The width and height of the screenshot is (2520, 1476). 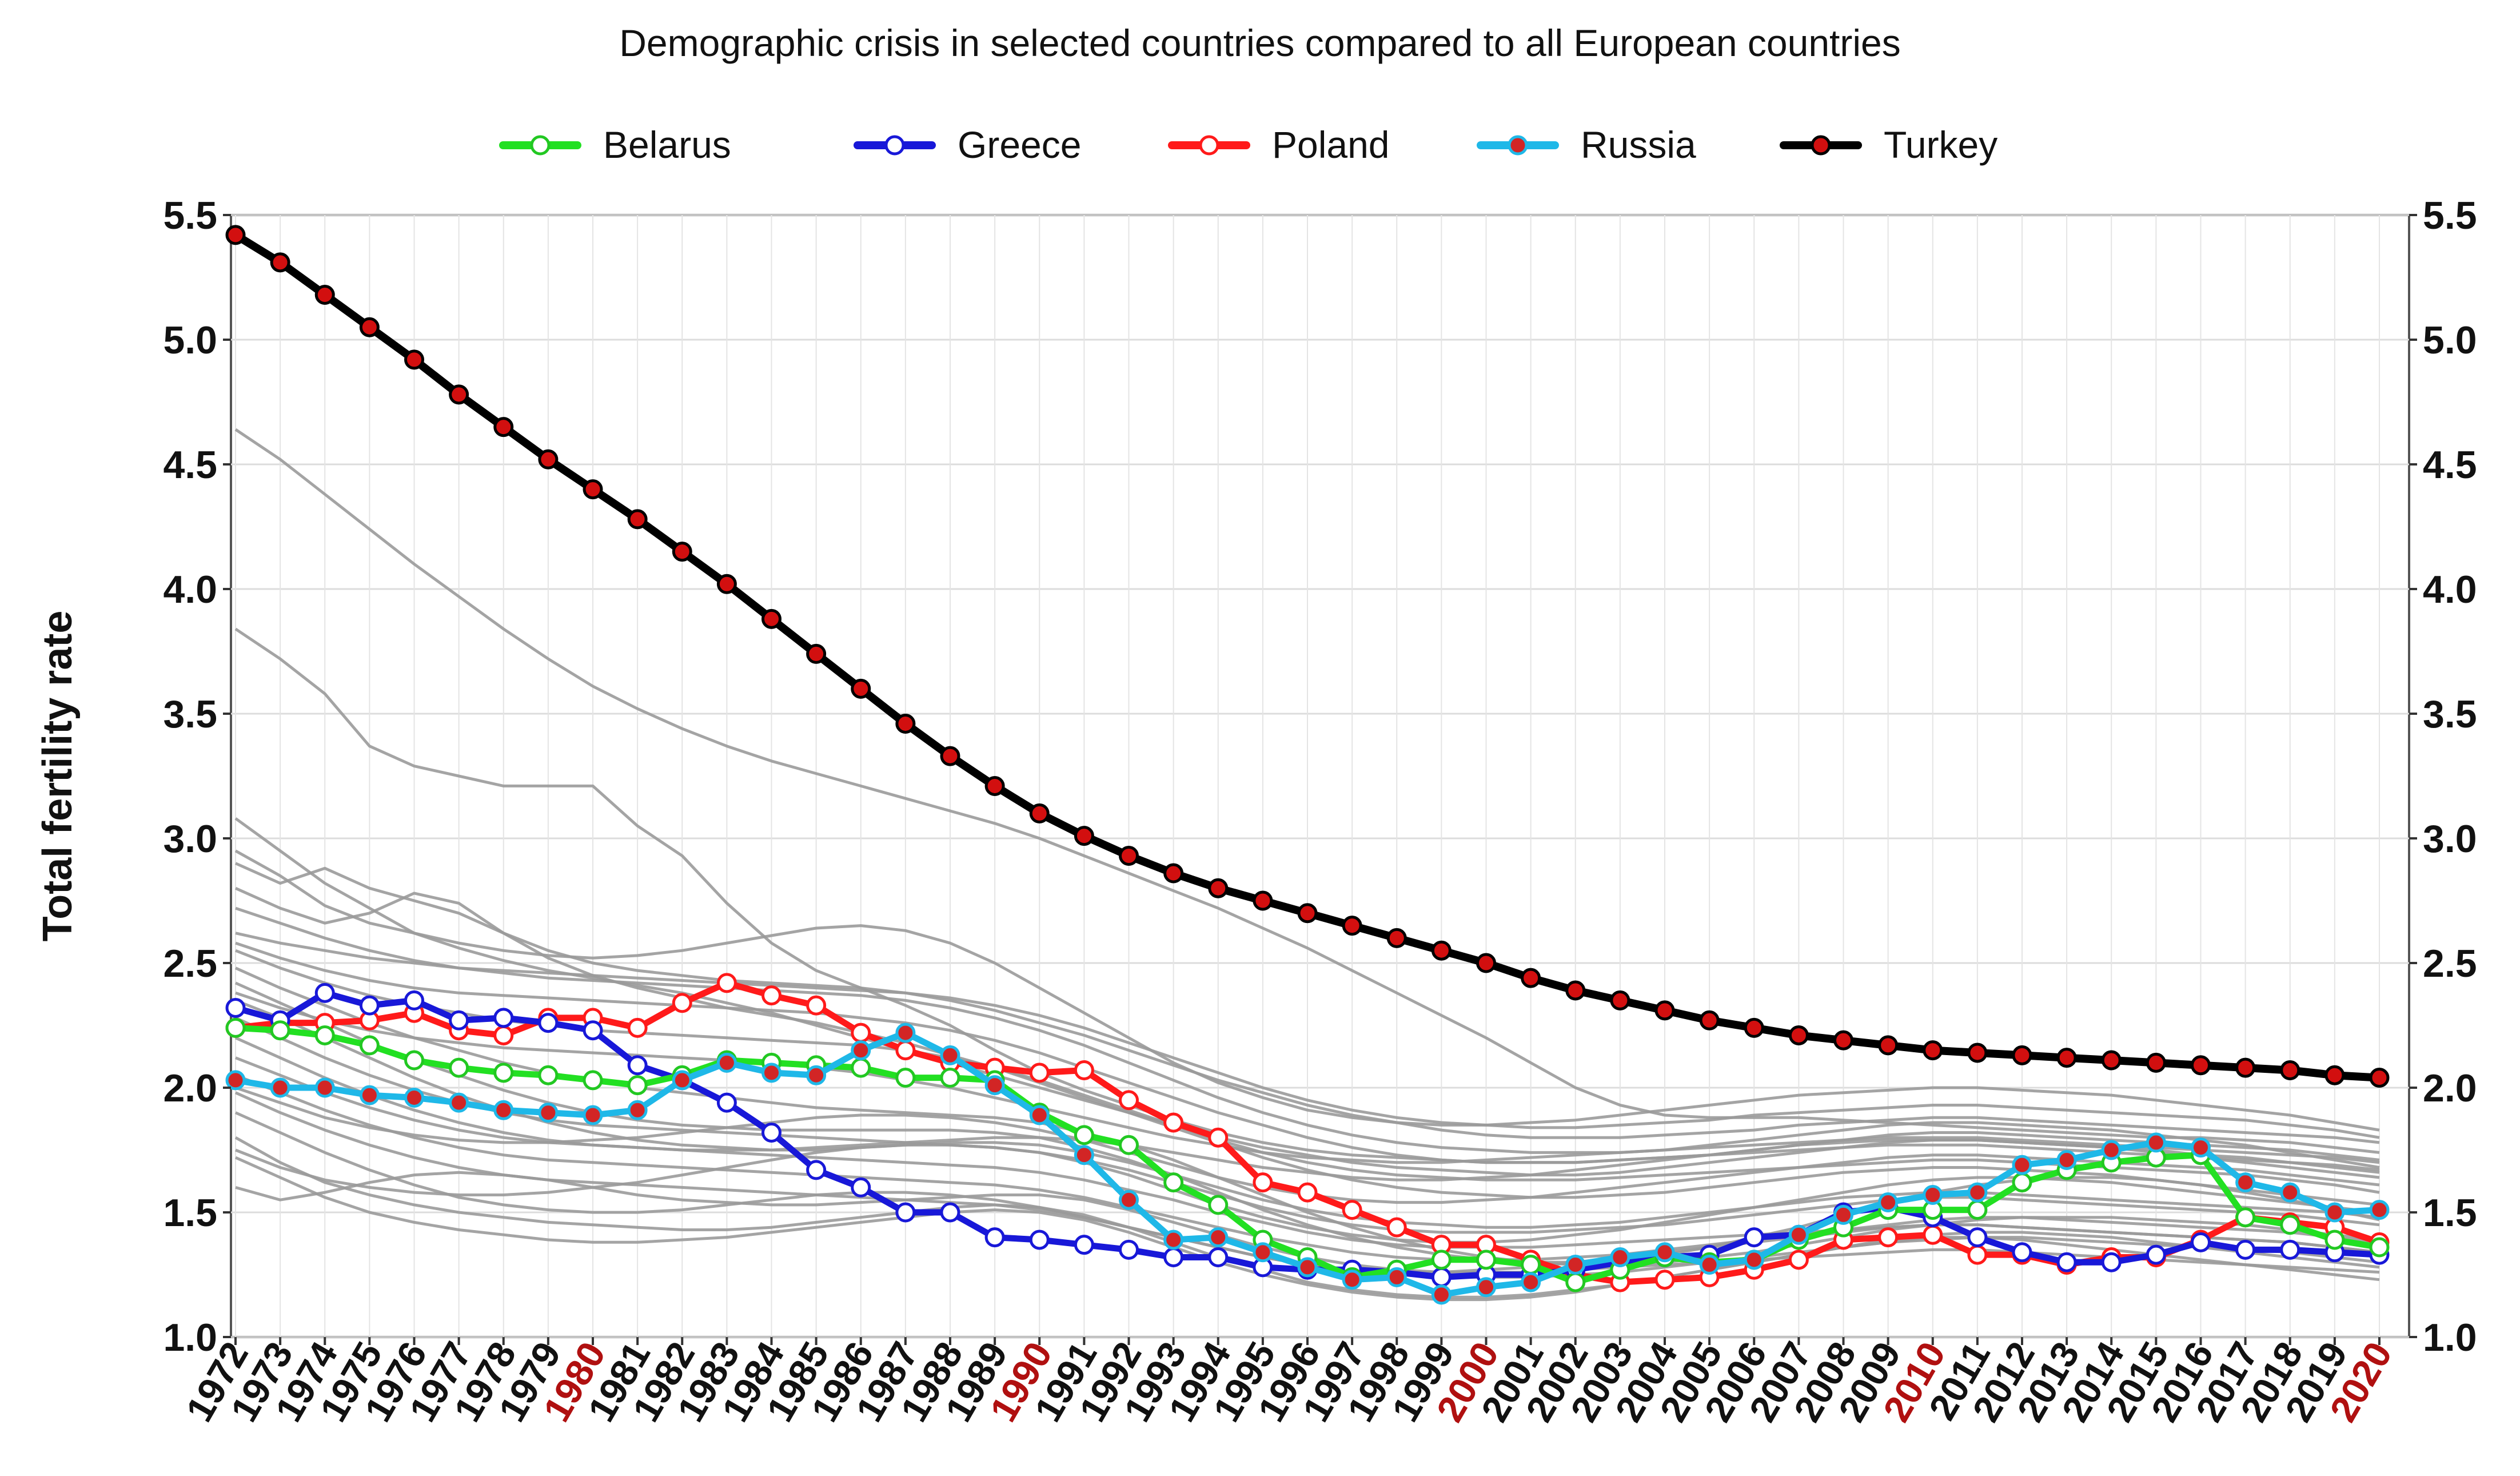 I want to click on y-tick-label-right: 2.5, so click(x=2450, y=963).